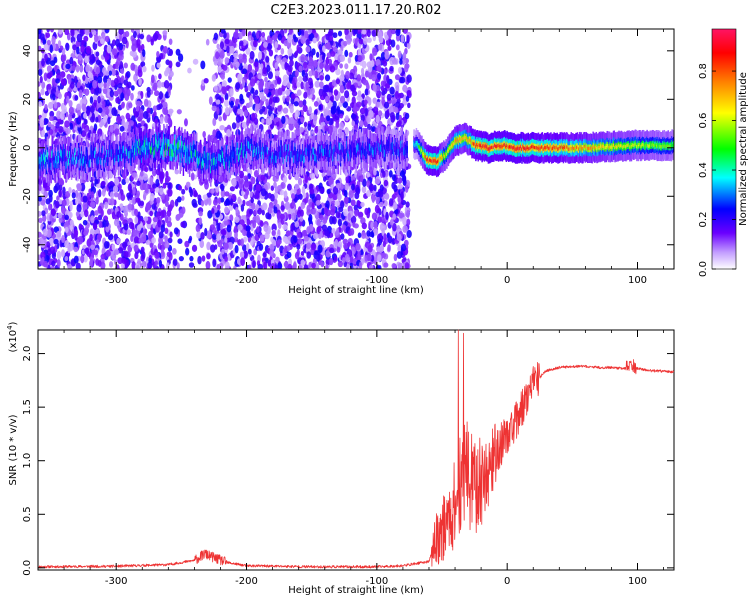 This screenshot has width=750, height=600. I want to click on snr-xtick-label: 100, so click(637, 581).